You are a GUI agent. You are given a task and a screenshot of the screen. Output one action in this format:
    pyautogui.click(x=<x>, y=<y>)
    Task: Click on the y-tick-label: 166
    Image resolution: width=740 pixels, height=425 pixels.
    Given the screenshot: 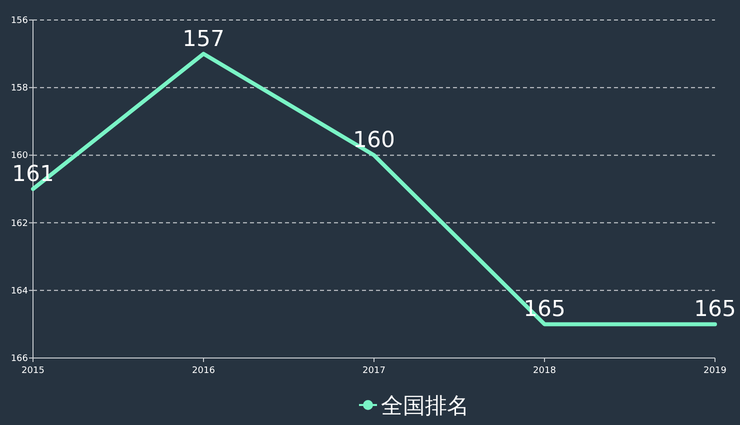 What is the action you would take?
    pyautogui.click(x=19, y=359)
    